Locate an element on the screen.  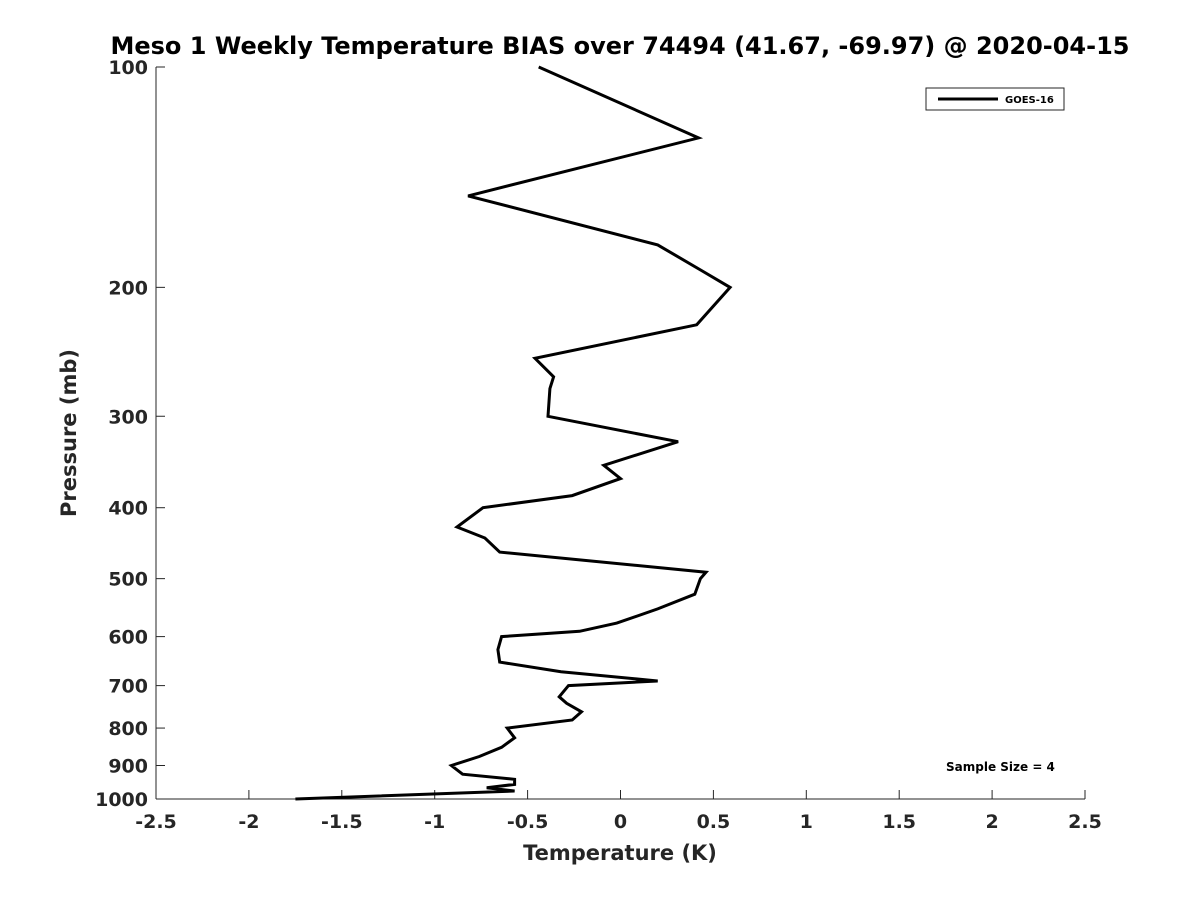
y-tick-label: 100 is located at coordinates (128, 68).